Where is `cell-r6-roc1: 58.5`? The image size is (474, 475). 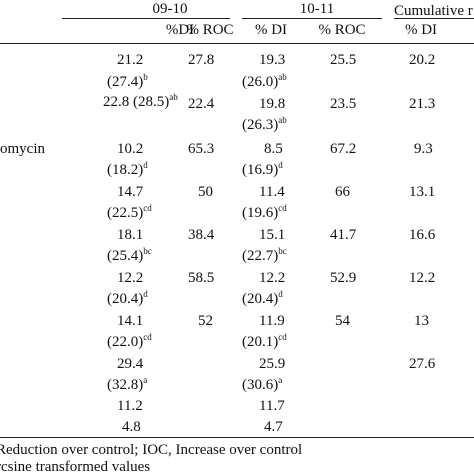 cell-r6-roc1: 58.5 is located at coordinates (201, 278).